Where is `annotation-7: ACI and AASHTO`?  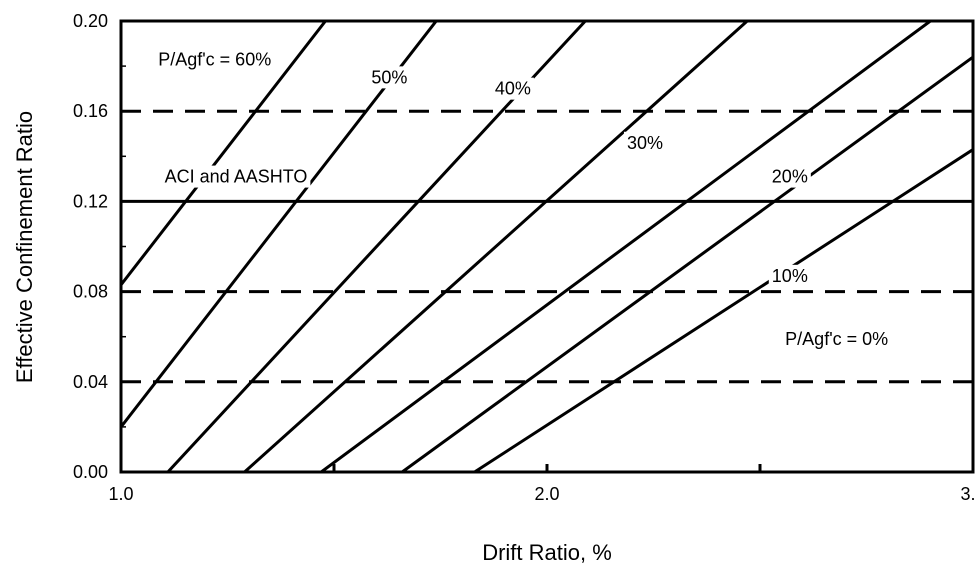
annotation-7: ACI and AASHTO is located at coordinates (236, 176).